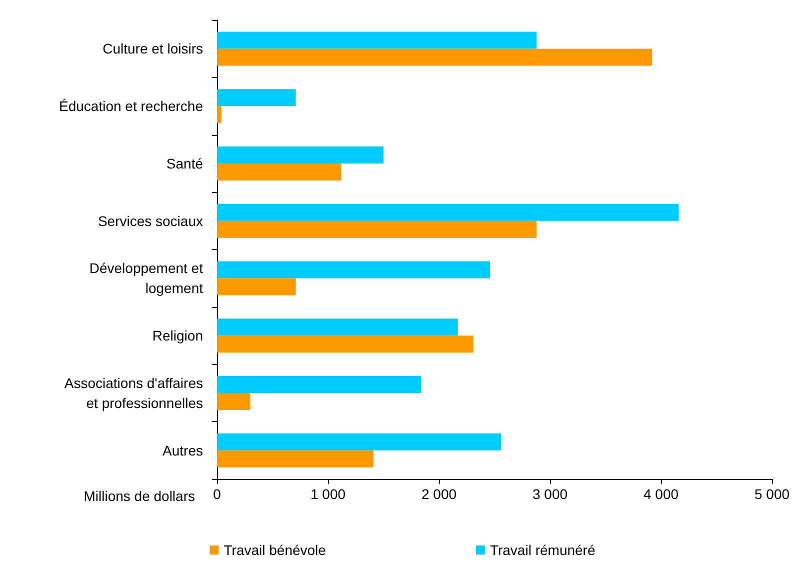 This screenshot has height=575, width=805. I want to click on y-tick-label: Santé, so click(185, 163).